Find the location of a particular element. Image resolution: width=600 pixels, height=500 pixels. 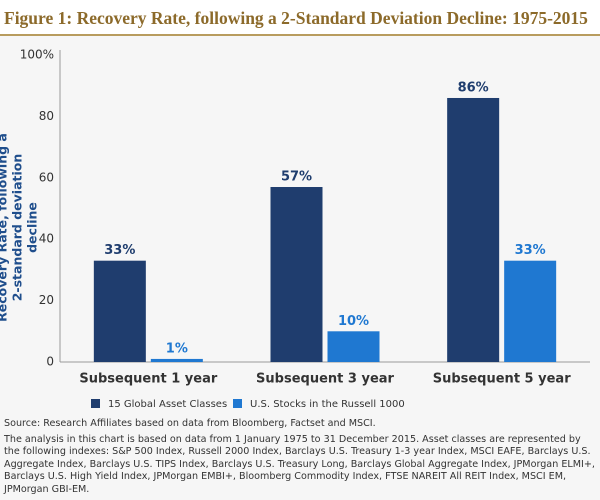

value-label: 10% is located at coordinates (353, 321).